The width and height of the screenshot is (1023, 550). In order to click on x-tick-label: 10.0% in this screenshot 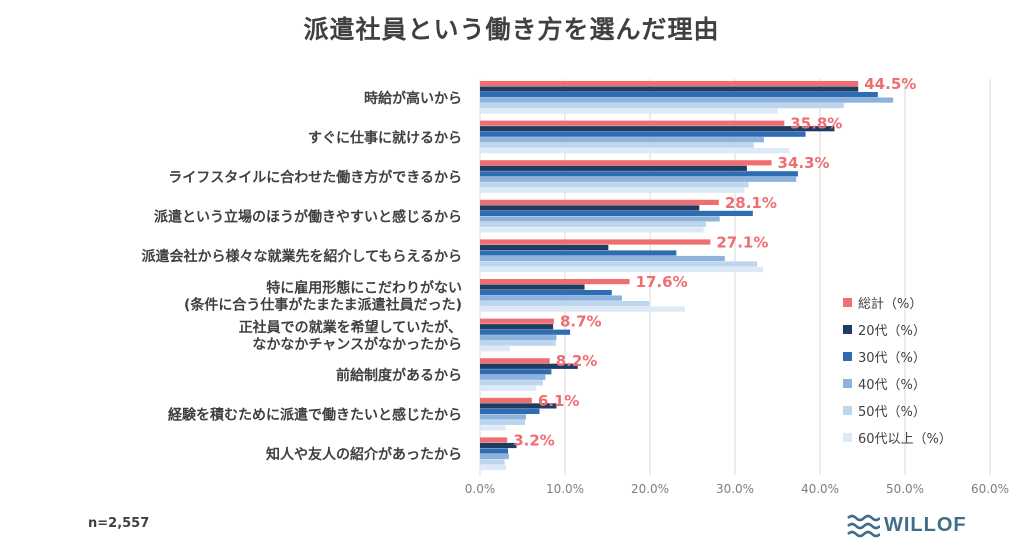, I will do `click(565, 489)`.